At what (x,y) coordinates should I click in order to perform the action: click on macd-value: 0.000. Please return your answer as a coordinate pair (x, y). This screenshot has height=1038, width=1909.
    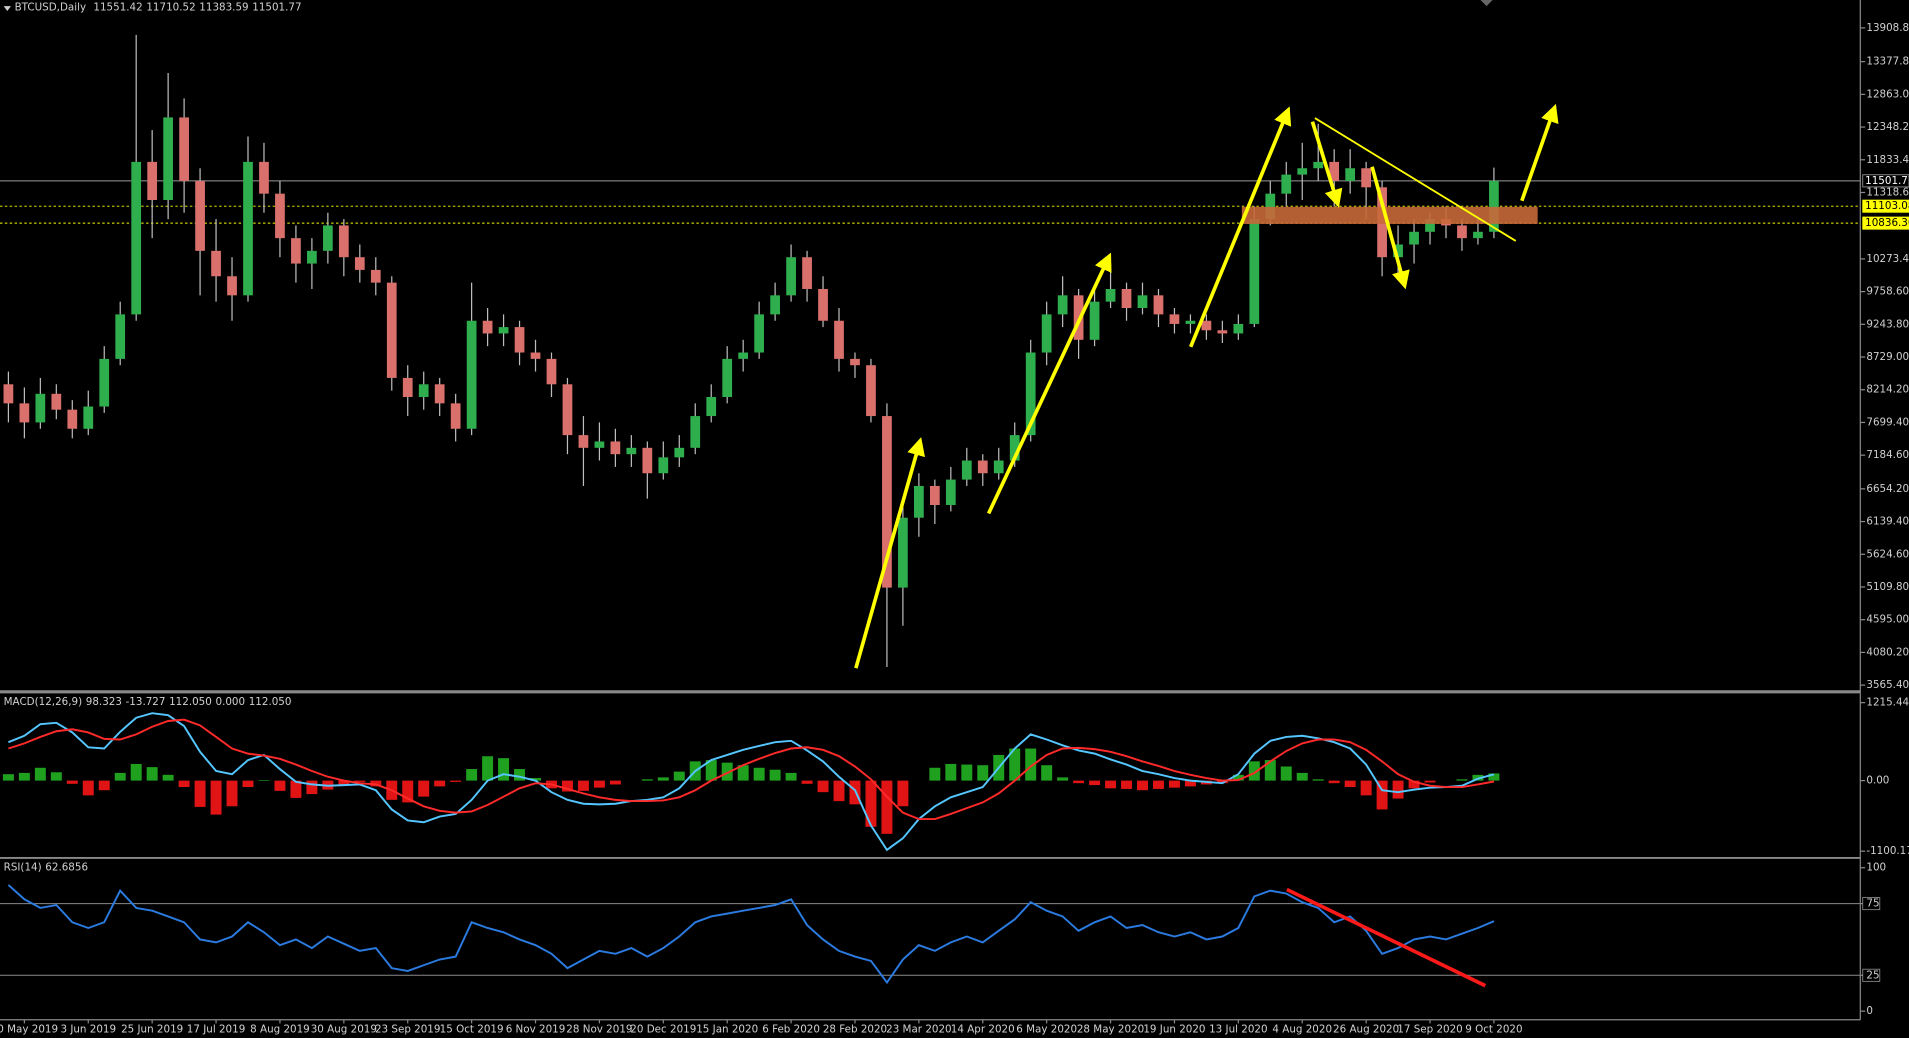
    Looking at the image, I should click on (230, 702).